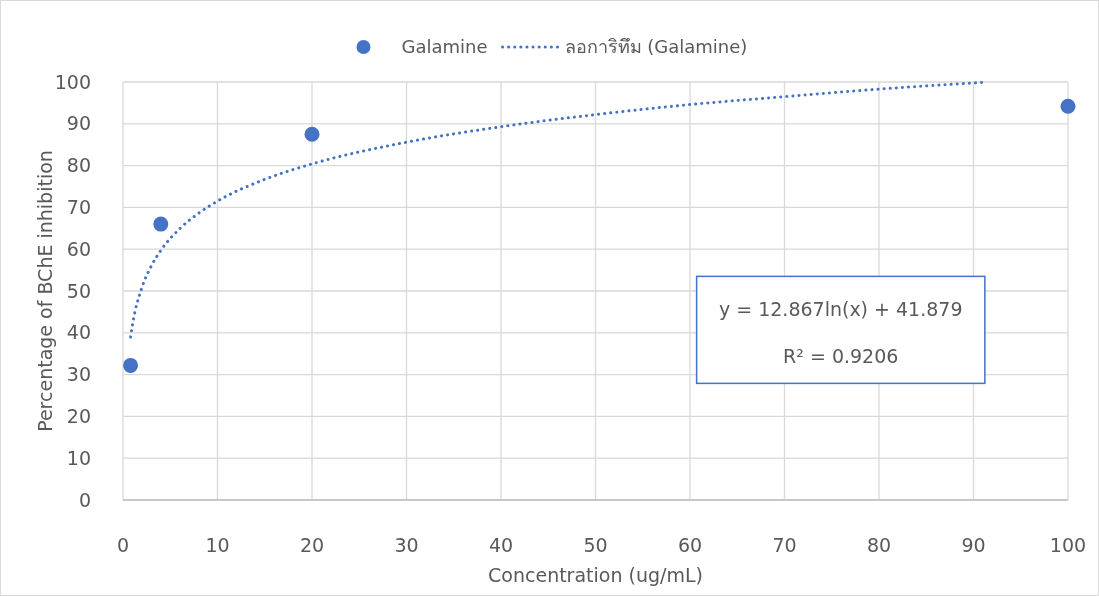  What do you see at coordinates (84, 499) in the screenshot?
I see `y-tick-label: 0` at bounding box center [84, 499].